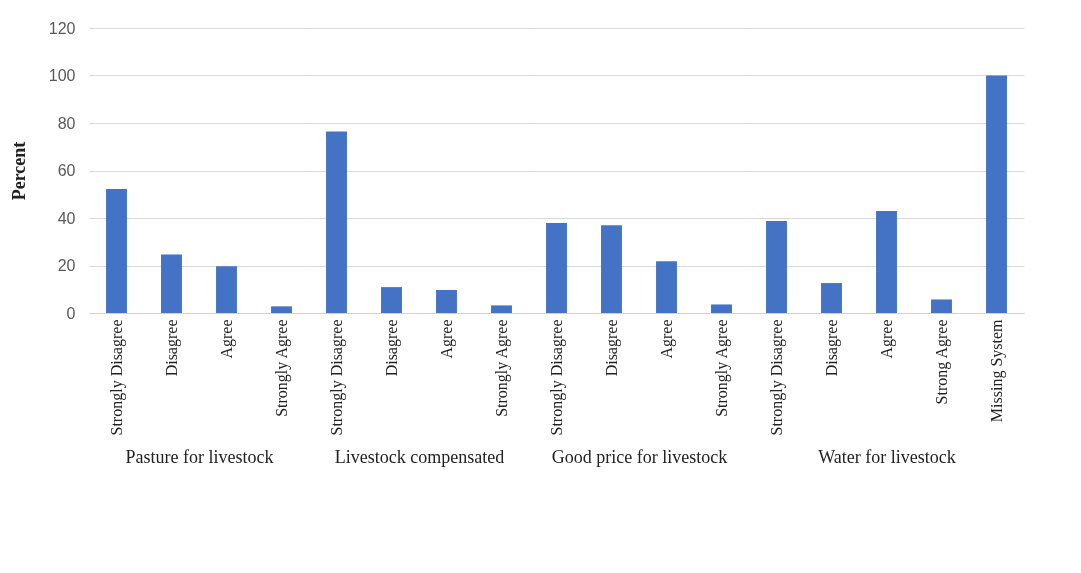 The height and width of the screenshot is (573, 1081). I want to click on y-axis-title: Percent, so click(18, 171).